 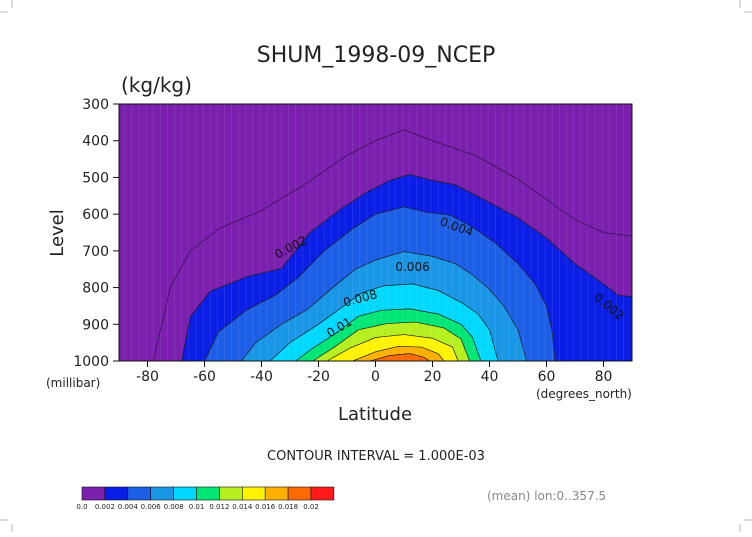 What do you see at coordinates (433, 377) in the screenshot?
I see `x-tick-label-20: 20` at bounding box center [433, 377].